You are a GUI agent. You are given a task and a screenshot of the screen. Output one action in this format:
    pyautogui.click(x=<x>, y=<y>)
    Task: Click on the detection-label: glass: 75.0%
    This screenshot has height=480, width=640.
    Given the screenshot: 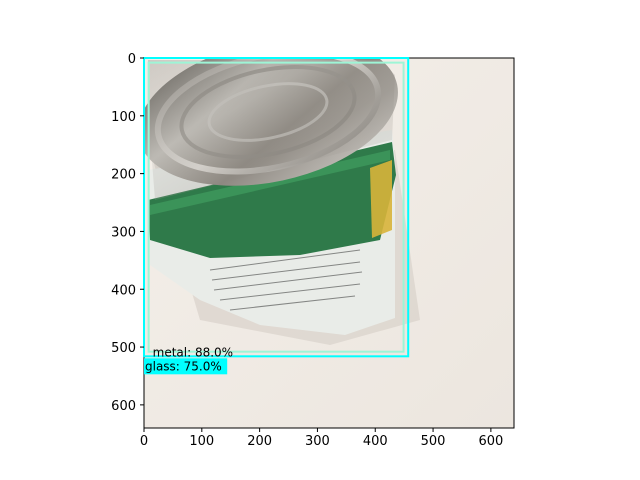 What is the action you would take?
    pyautogui.click(x=183, y=366)
    